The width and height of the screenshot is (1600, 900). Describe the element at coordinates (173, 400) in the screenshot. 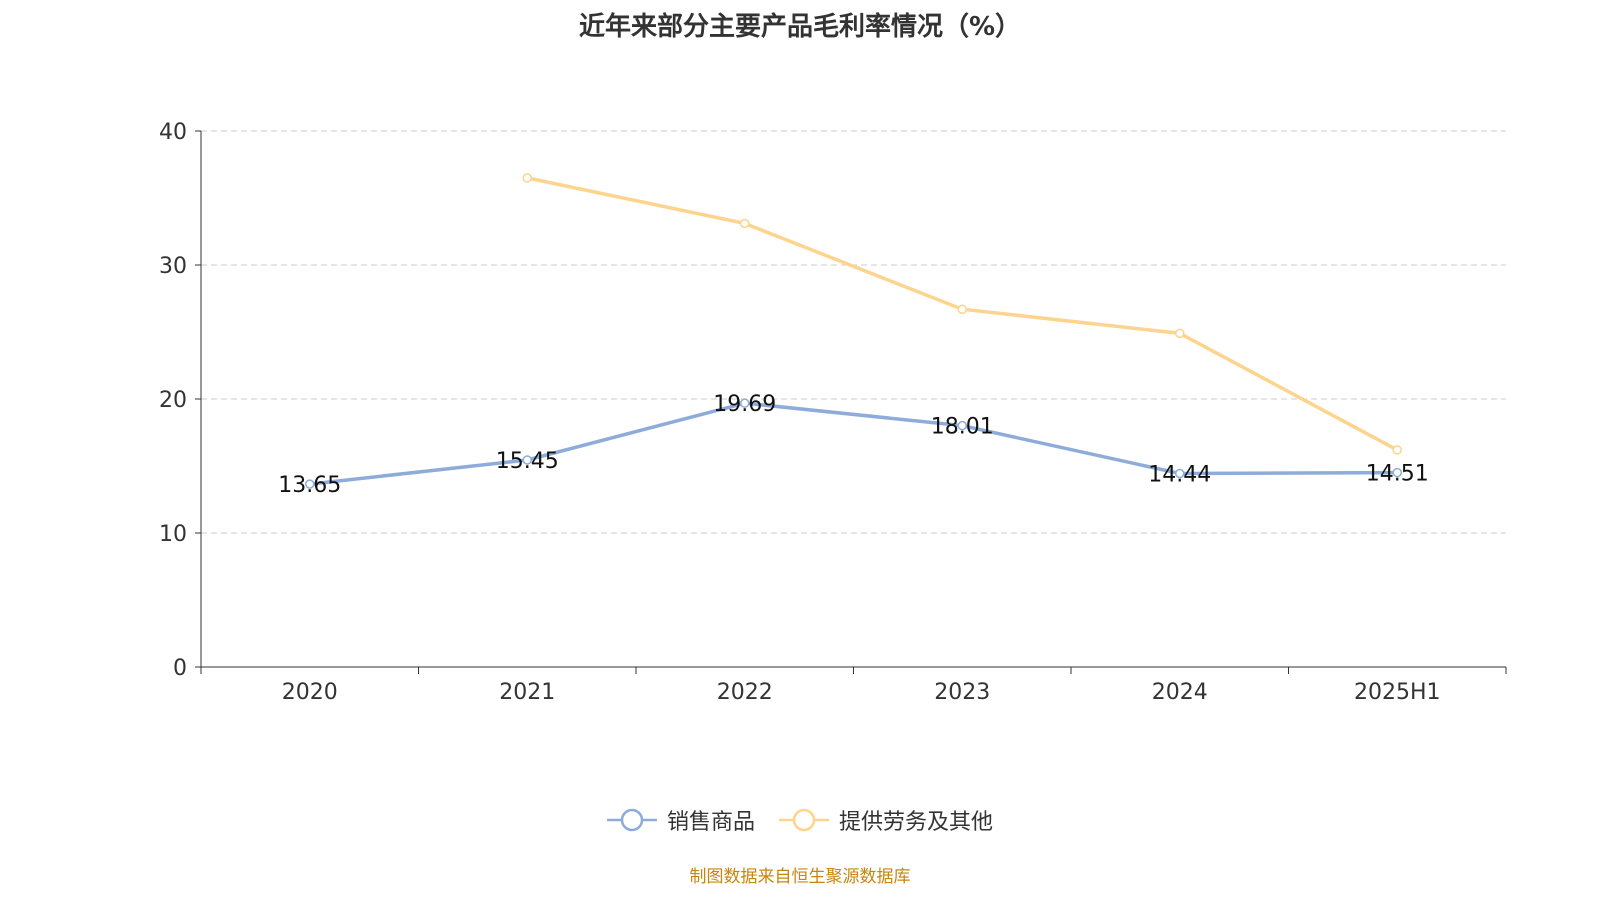

I see `y-tick-label: 20` at that location.